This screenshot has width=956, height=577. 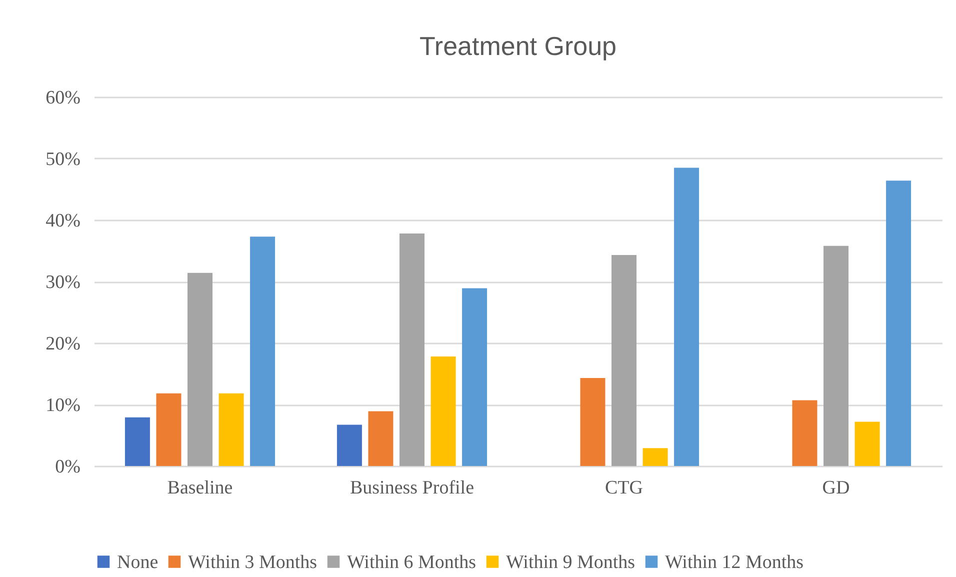 What do you see at coordinates (63, 98) in the screenshot?
I see `y-tick-label: 60%` at bounding box center [63, 98].